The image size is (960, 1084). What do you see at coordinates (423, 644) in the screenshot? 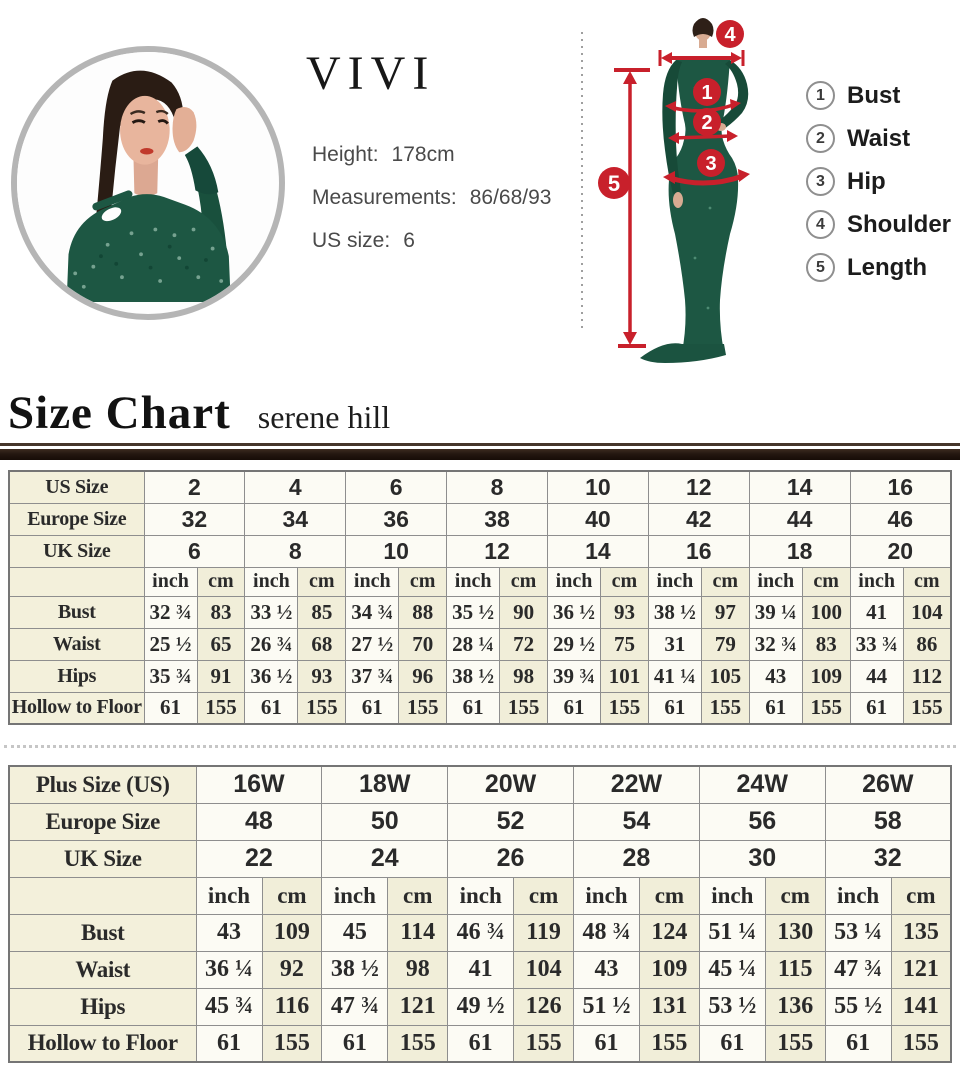
I see `table-cell: 70` at bounding box center [423, 644].